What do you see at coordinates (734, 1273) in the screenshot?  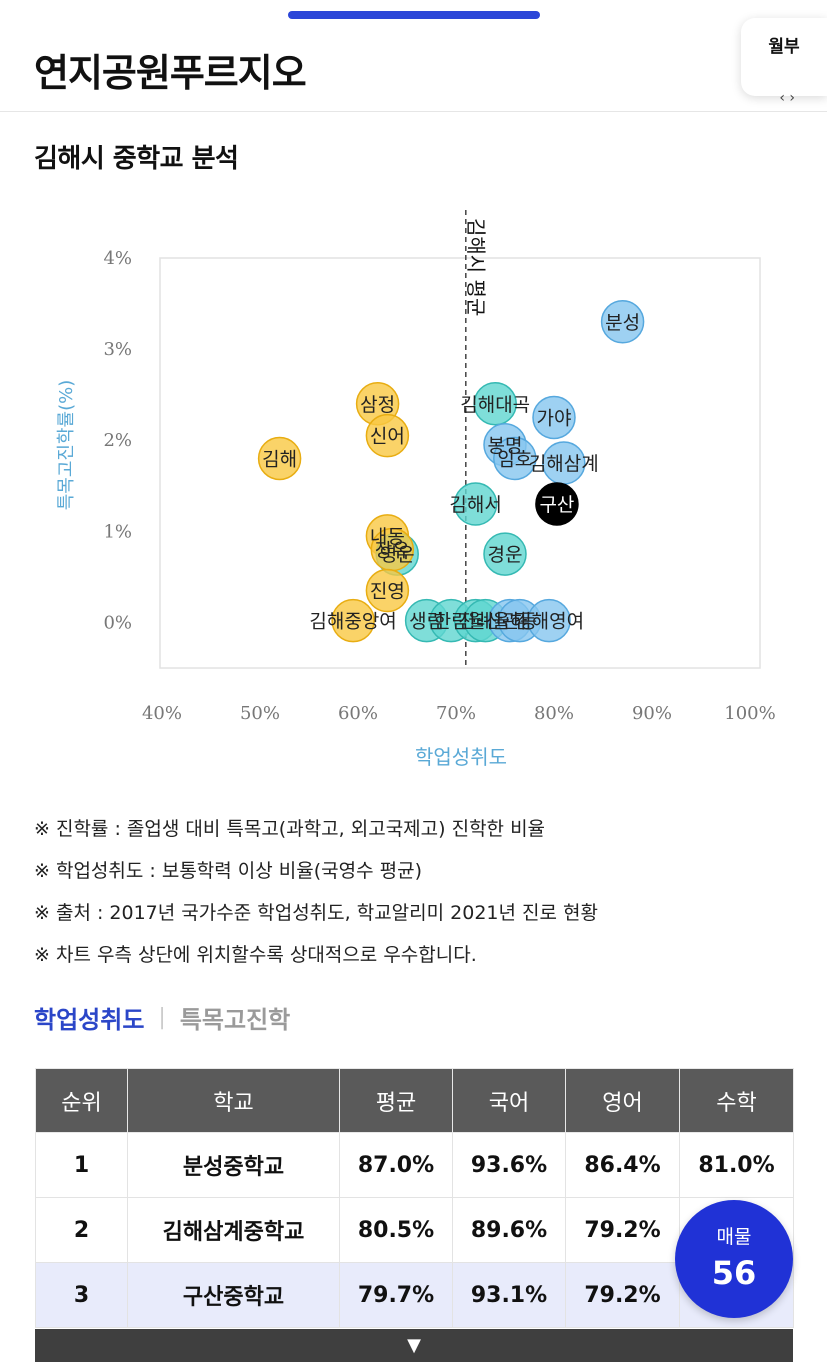 I see `listings-count: 56` at bounding box center [734, 1273].